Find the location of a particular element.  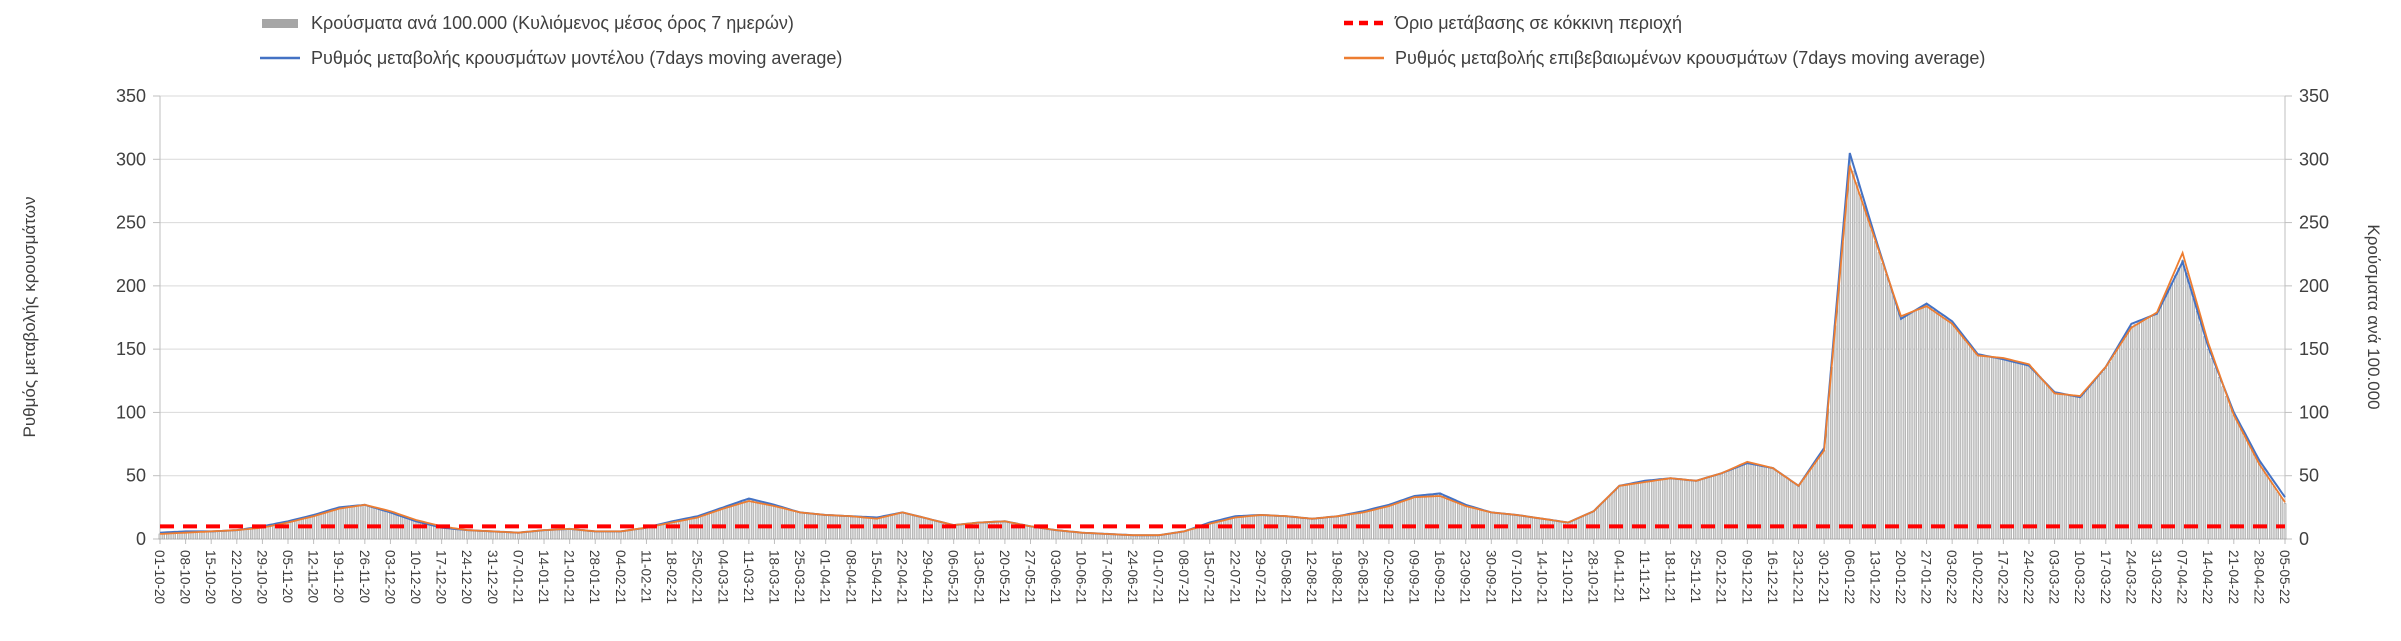

x-axis-date-label: 07-01-21 is located at coordinates (517, 577).